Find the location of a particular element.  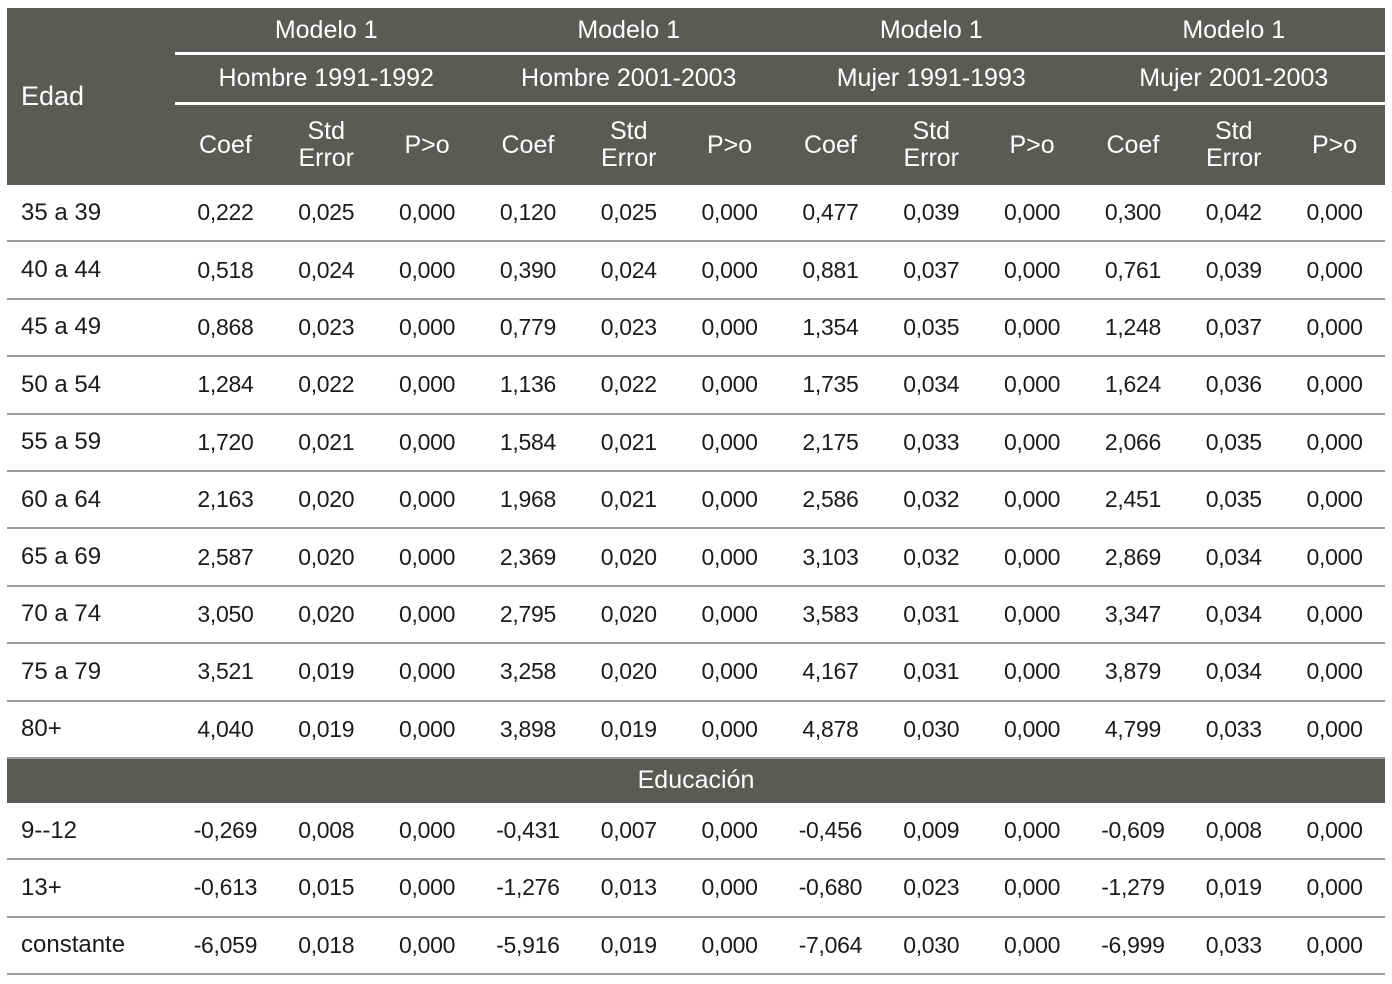

table-cell: 0,008 is located at coordinates (326, 830).